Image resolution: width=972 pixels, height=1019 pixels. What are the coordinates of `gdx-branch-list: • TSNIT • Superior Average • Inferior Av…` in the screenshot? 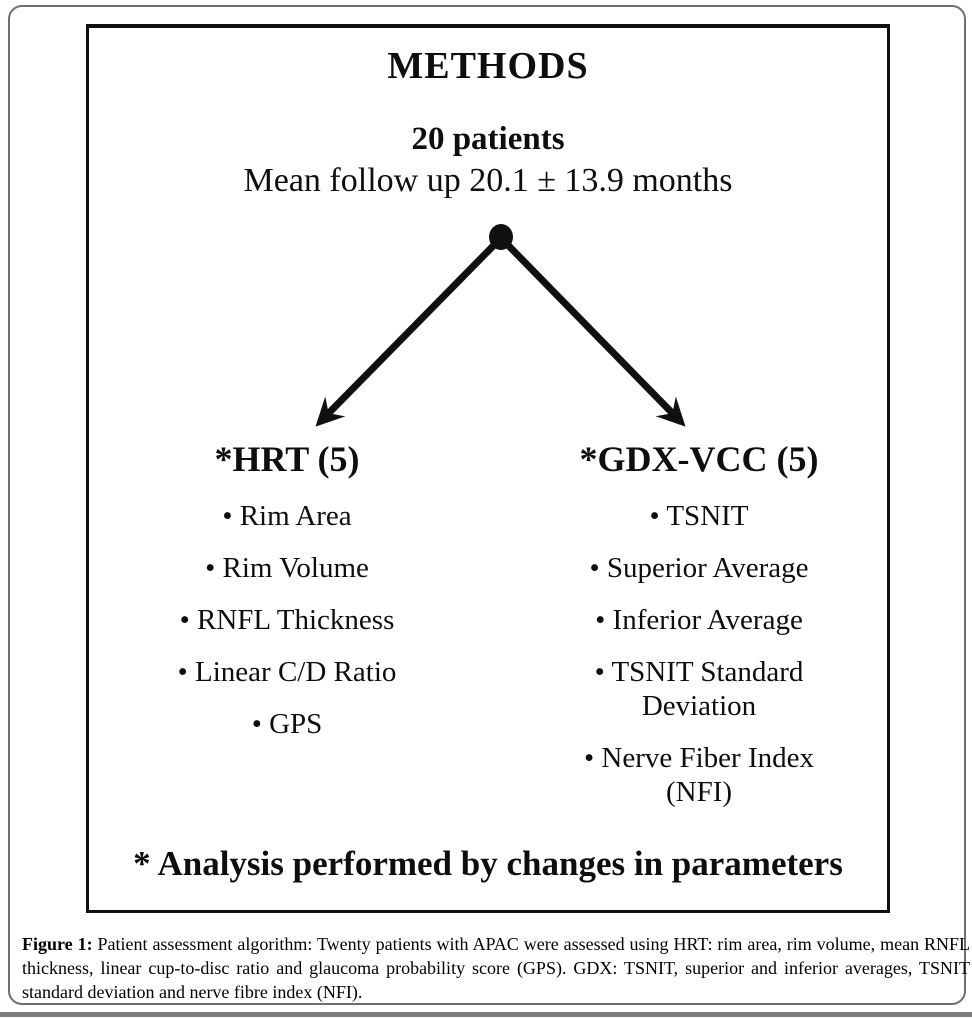 It's located at (699, 663).